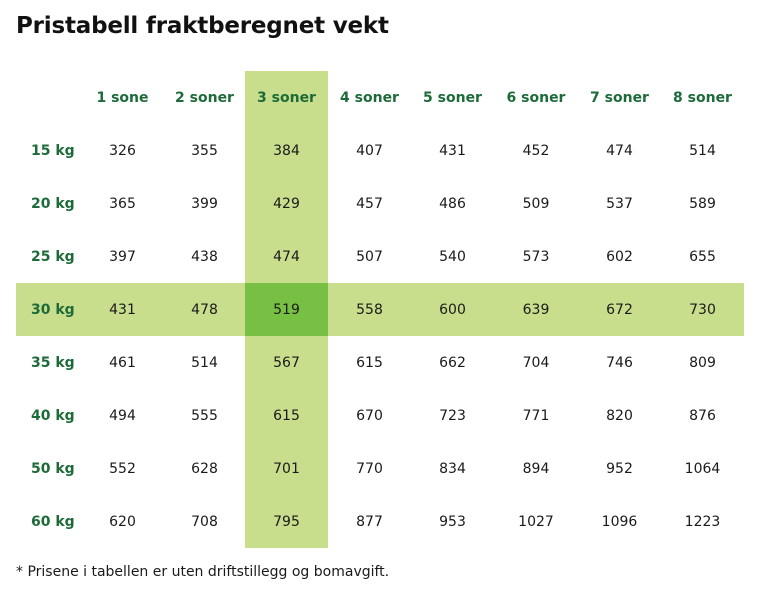 This screenshot has width=768, height=601. Describe the element at coordinates (53, 203) in the screenshot. I see `row-header: 20 kg` at that location.